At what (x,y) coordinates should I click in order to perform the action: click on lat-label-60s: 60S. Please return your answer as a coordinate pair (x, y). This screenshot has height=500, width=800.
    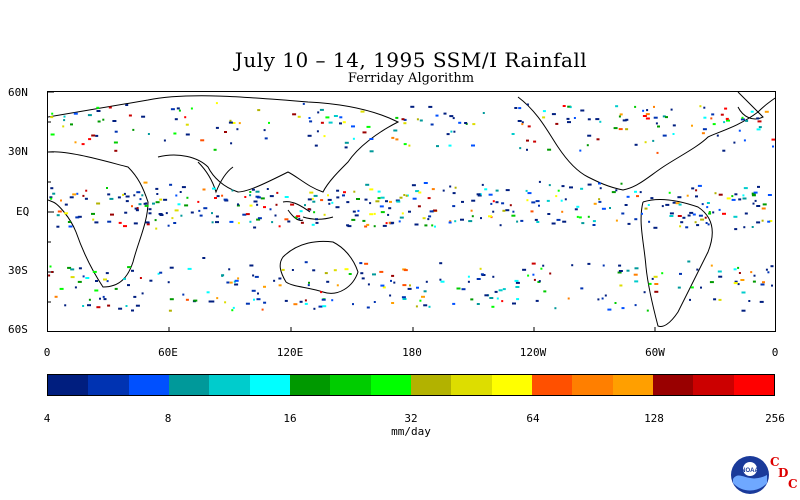
    Looking at the image, I should click on (18, 329).